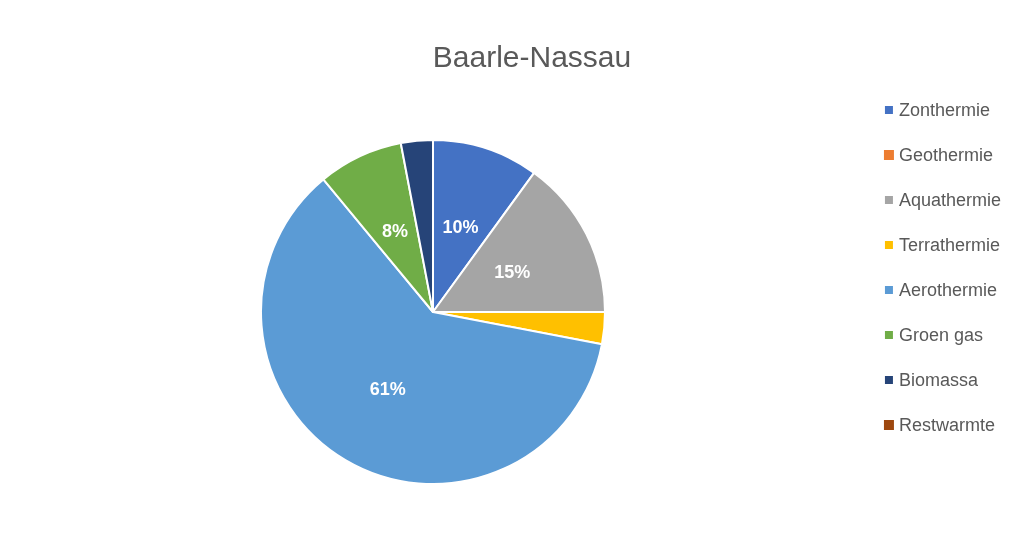 The width and height of the screenshot is (1036, 535). What do you see at coordinates (395, 231) in the screenshot?
I see `data-label: 8%` at bounding box center [395, 231].